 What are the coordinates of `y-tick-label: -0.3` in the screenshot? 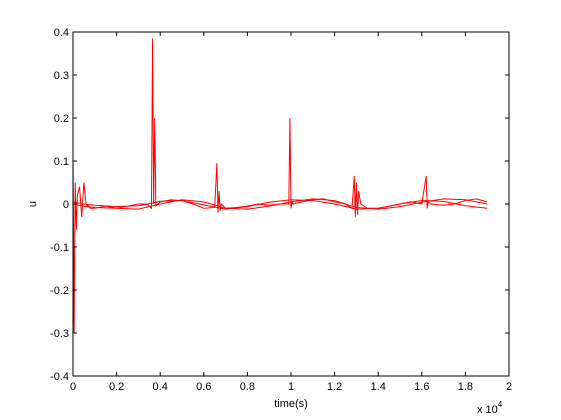 It's located at (59, 334).